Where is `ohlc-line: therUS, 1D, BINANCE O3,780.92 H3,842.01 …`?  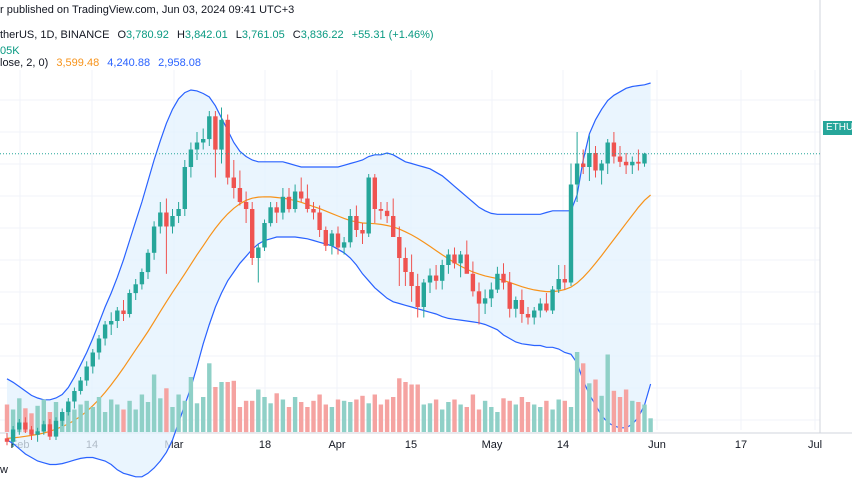 ohlc-line: therUS, 1D, BINANCE O3,780.92 H3,842.01 … is located at coordinates (219, 35).